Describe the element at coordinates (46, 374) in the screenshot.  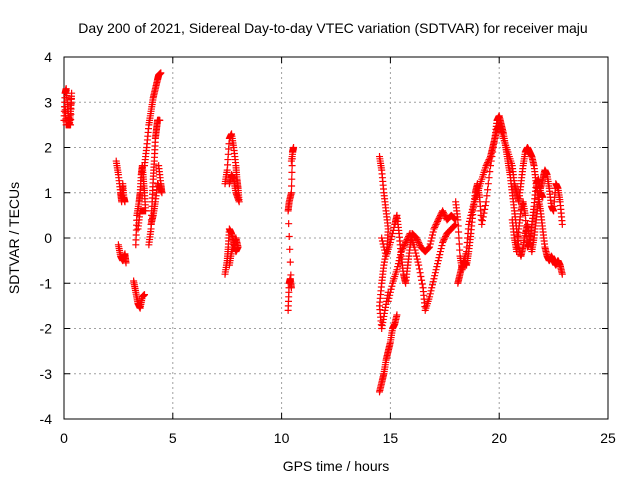
I see `y-tick-label: -3` at that location.